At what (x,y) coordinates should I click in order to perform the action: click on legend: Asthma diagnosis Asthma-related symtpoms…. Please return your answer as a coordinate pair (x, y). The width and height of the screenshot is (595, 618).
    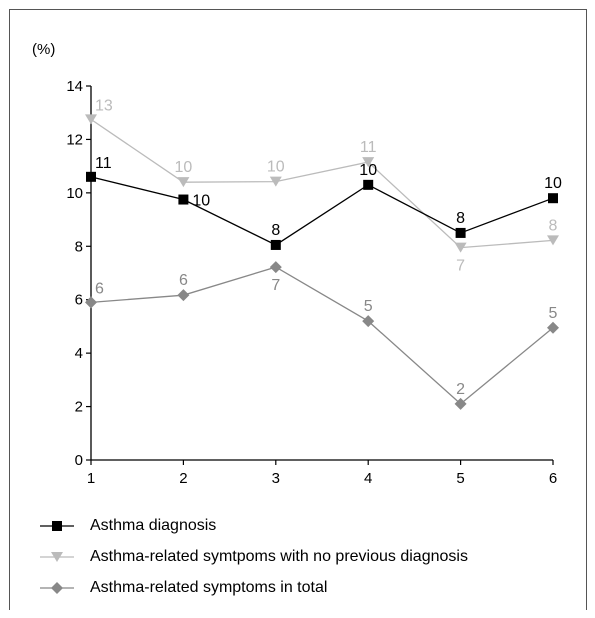
    Looking at the image, I should click on (254, 556).